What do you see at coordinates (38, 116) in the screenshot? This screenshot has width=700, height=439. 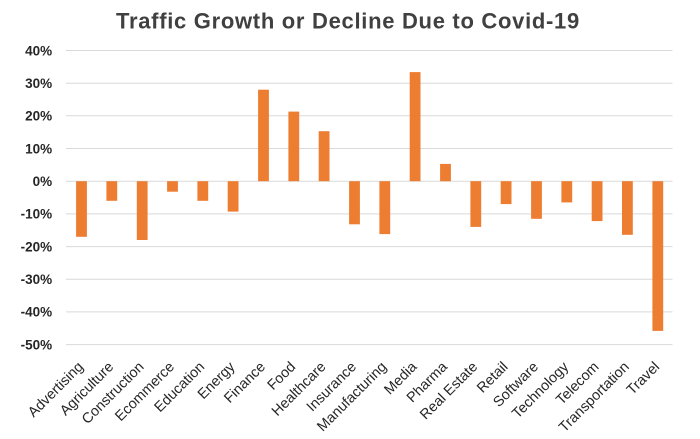 I see `svg-text: 20%` at bounding box center [38, 116].